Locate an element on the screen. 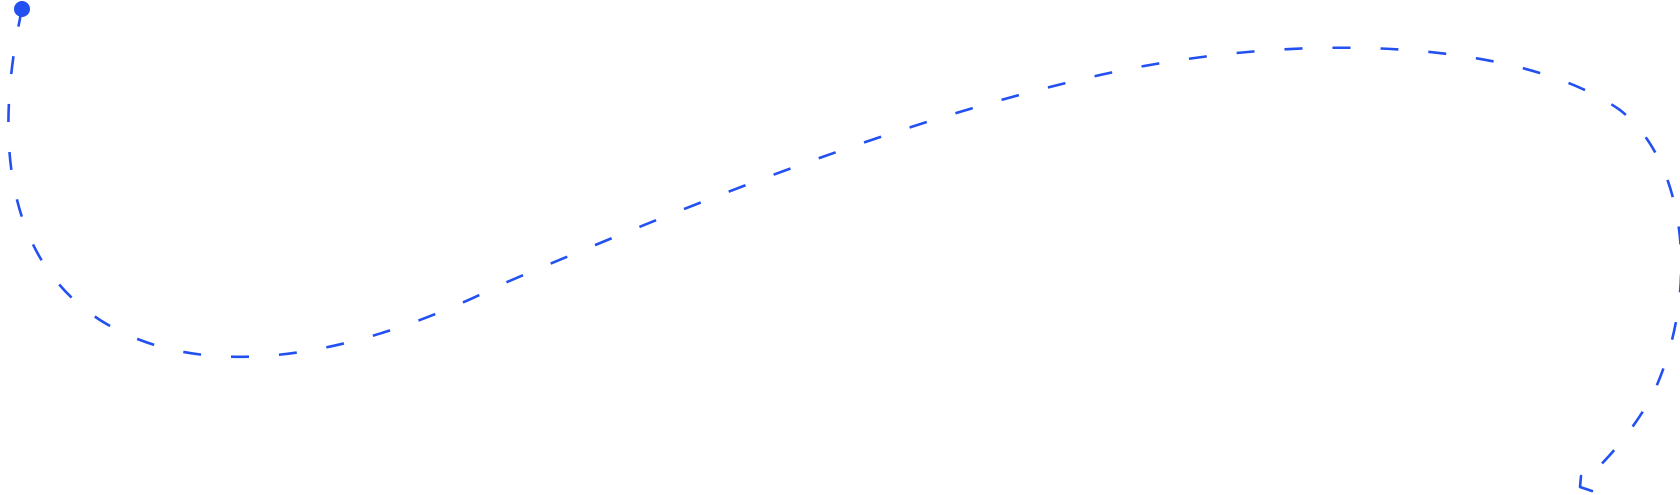 This screenshot has height=495, width=1680. start-point-dot-icon is located at coordinates (22, 9).